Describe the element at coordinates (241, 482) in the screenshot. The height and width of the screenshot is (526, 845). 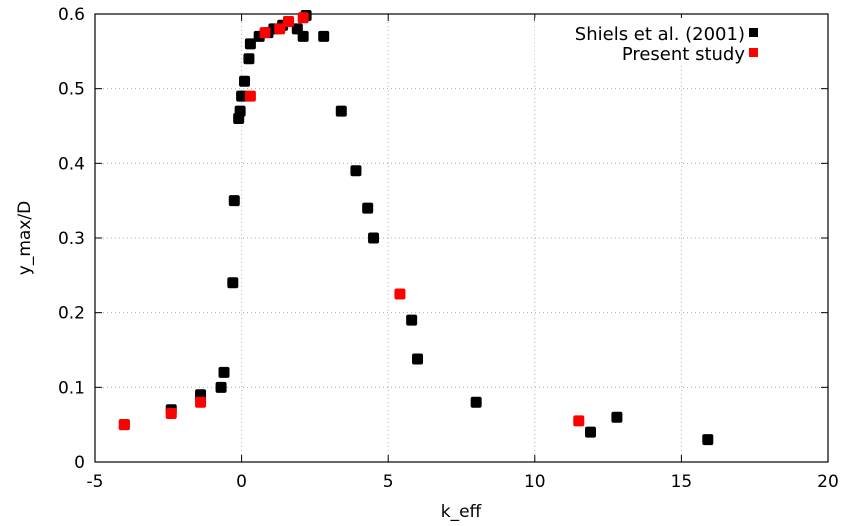
I see `x-tick-label: 0` at that location.